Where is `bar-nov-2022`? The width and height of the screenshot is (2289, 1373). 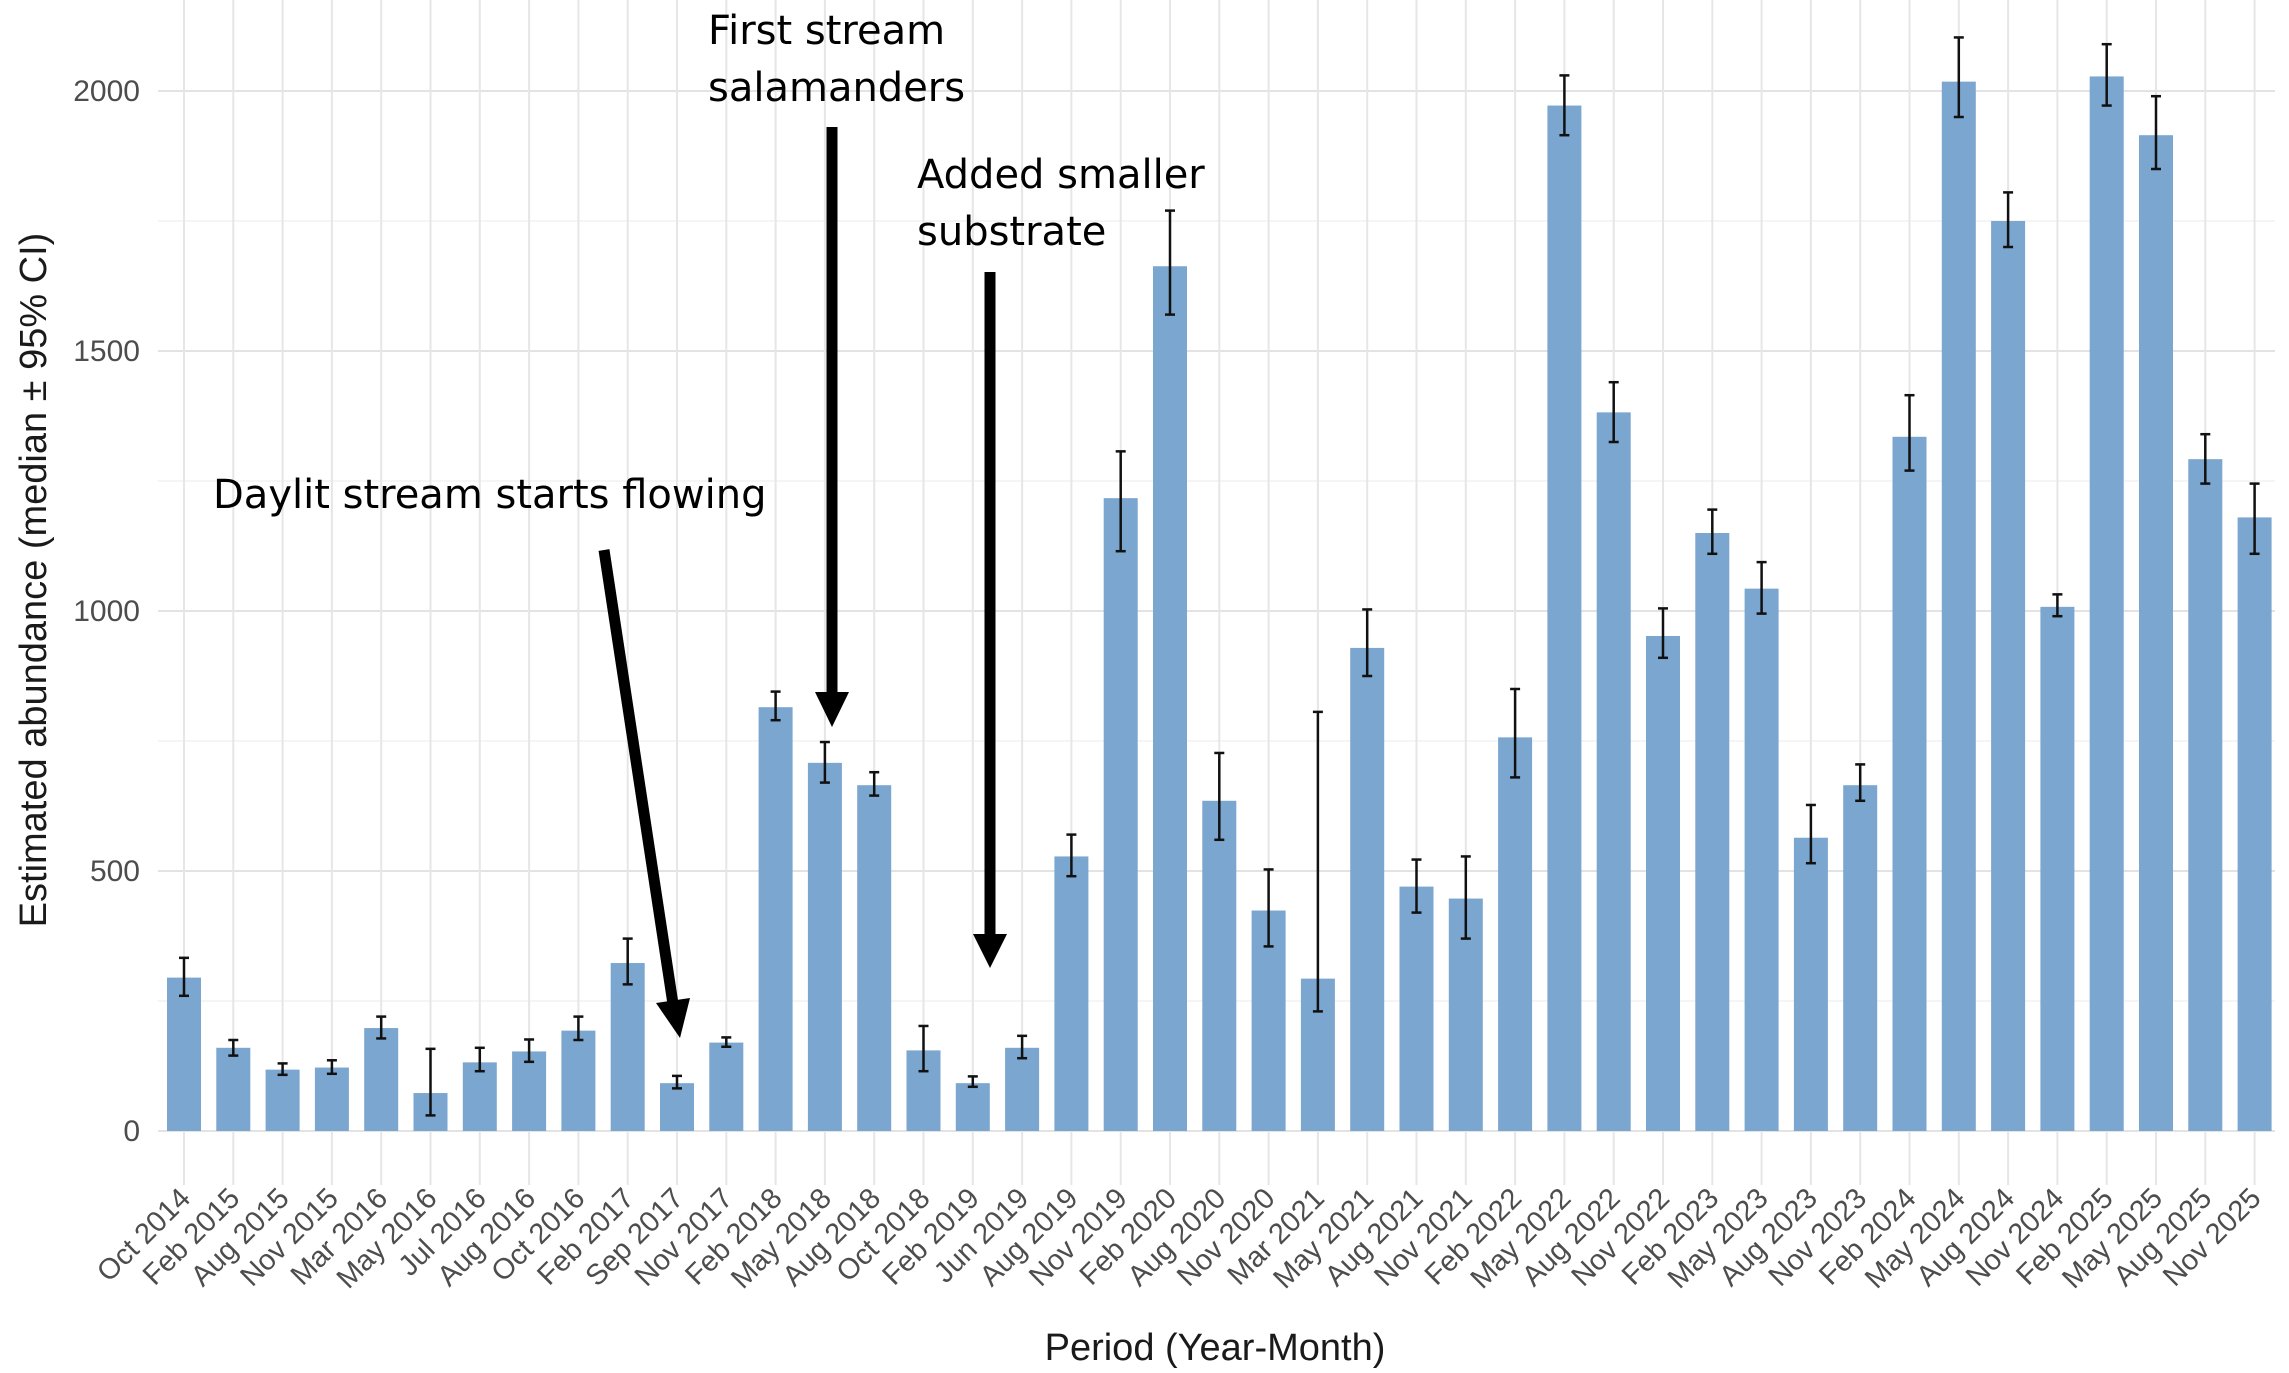
bar-nov-2022 is located at coordinates (1663, 883).